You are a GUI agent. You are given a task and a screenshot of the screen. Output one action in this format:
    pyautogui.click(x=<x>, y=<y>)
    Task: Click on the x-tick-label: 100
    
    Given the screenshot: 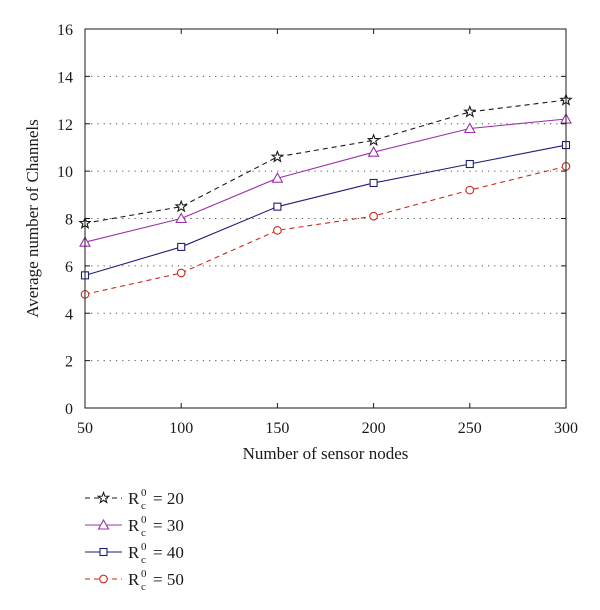 What is the action you would take?
    pyautogui.click(x=181, y=428)
    